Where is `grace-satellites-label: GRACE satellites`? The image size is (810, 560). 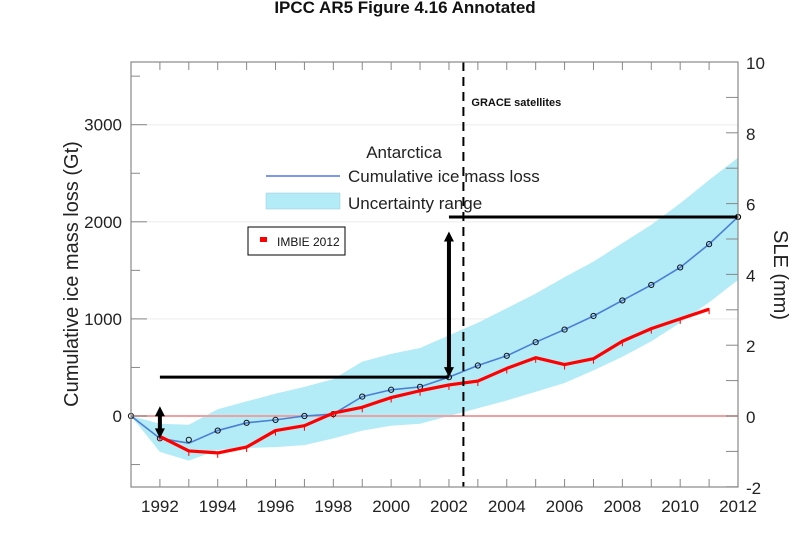 grace-satellites-label: GRACE satellites is located at coordinates (516, 103).